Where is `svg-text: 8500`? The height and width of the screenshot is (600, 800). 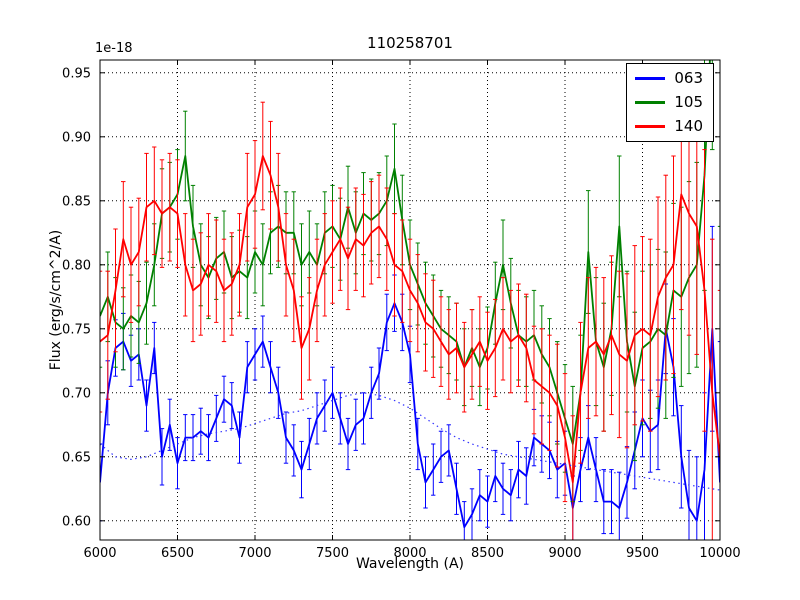
svg-text: 8500 is located at coordinates (487, 553).